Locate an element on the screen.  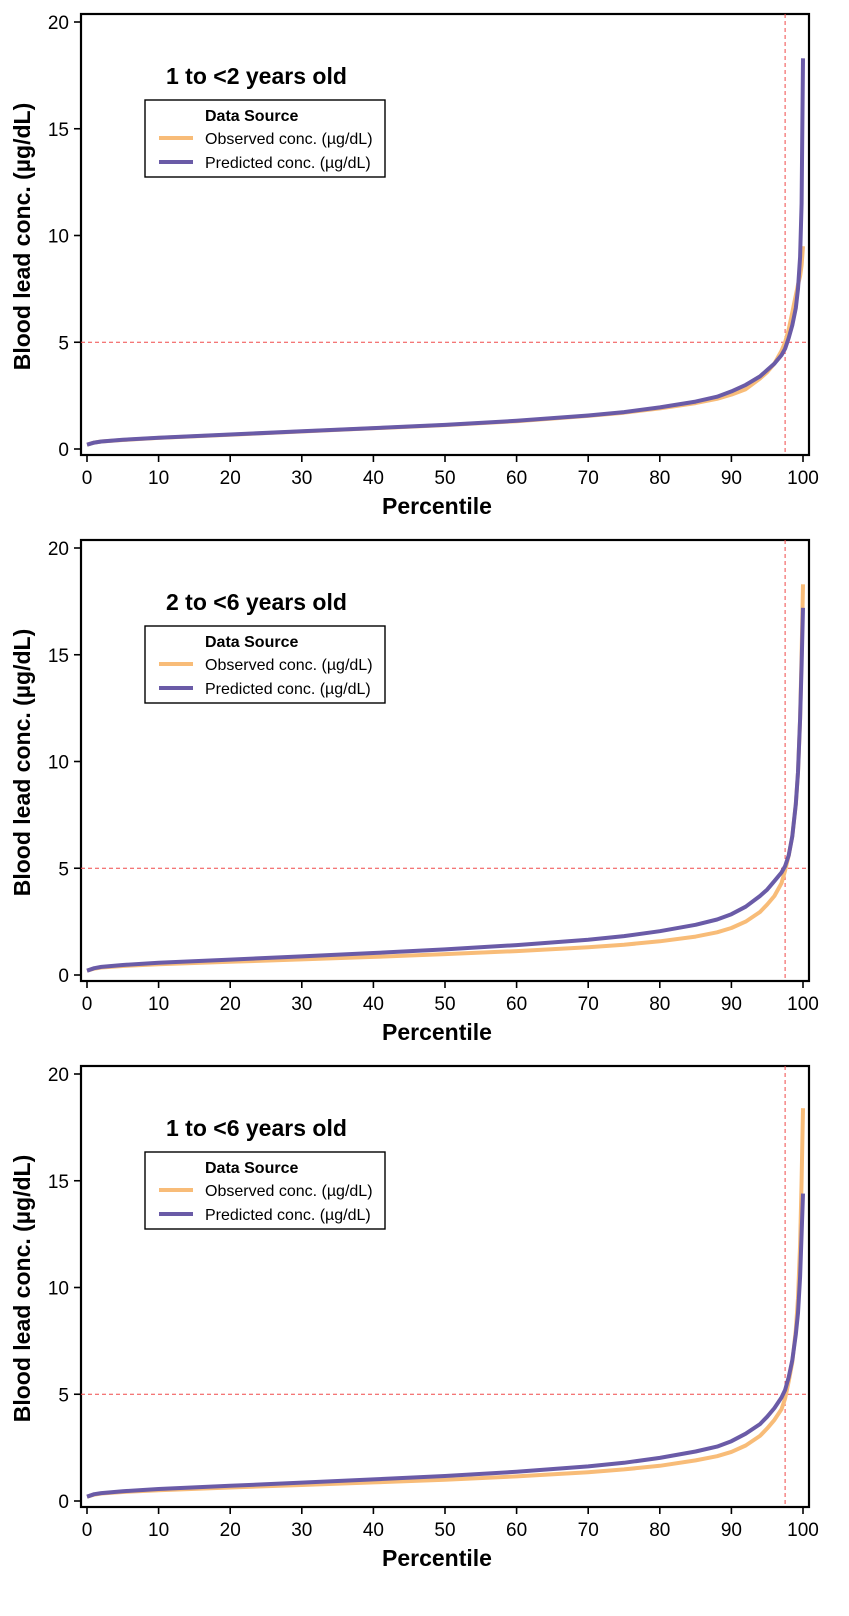
chart-title: 2 to <6 years old is located at coordinates (256, 602).